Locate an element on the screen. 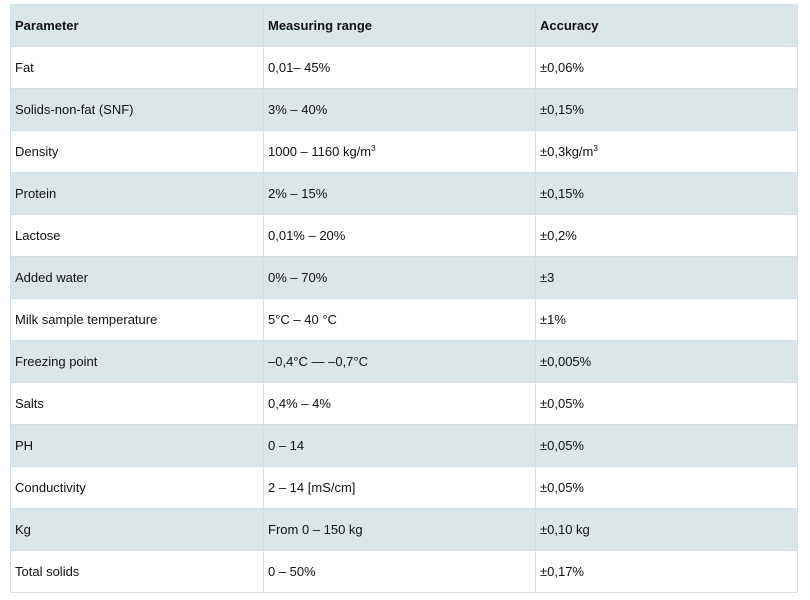 The width and height of the screenshot is (810, 600). cell-range: 5°C – 40 °C is located at coordinates (399, 319).